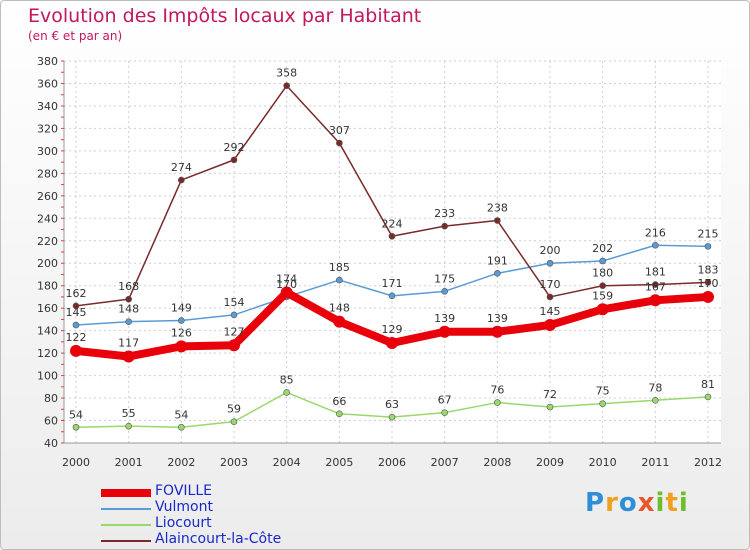 This screenshot has width=750, height=550. What do you see at coordinates (76, 462) in the screenshot?
I see `x-tick-label: 2000` at bounding box center [76, 462].